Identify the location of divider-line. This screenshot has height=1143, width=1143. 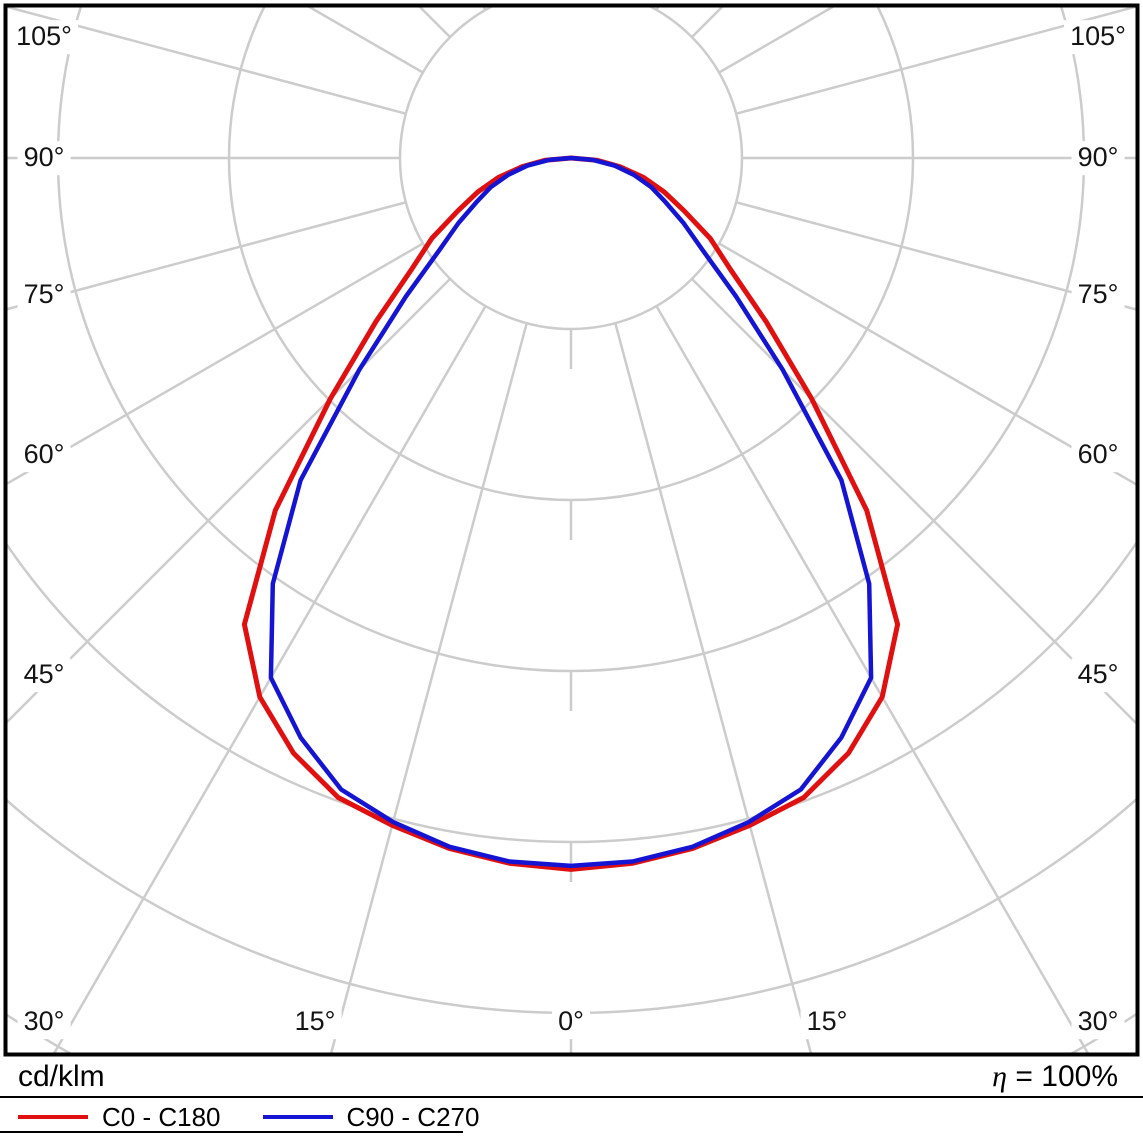
(571, 1097).